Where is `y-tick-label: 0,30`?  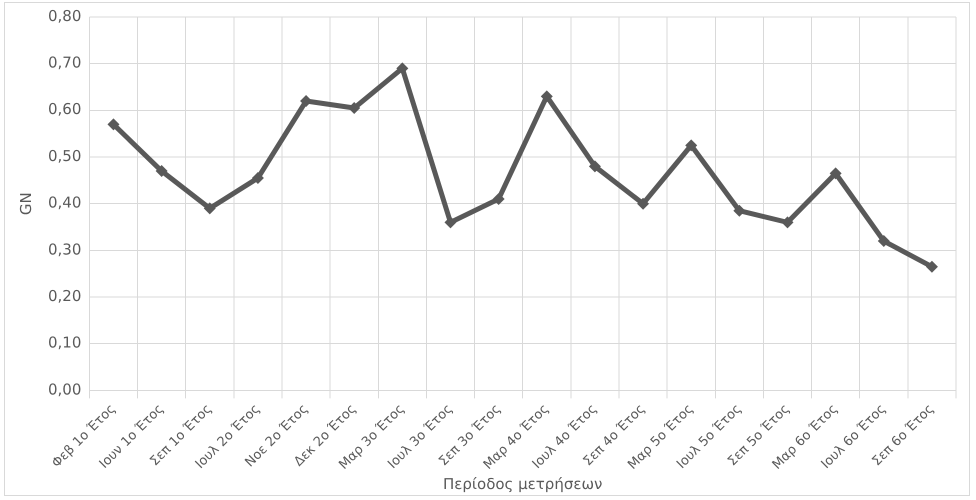 y-tick-label: 0,30 is located at coordinates (65, 249).